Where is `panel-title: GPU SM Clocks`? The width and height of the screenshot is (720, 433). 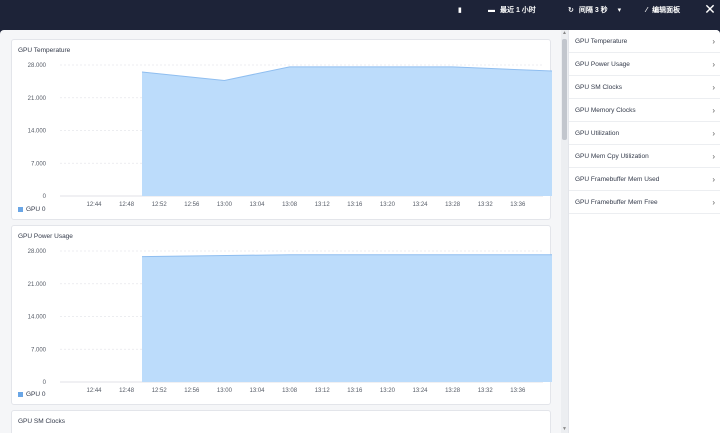
panel-title: GPU SM Clocks is located at coordinates (41, 421).